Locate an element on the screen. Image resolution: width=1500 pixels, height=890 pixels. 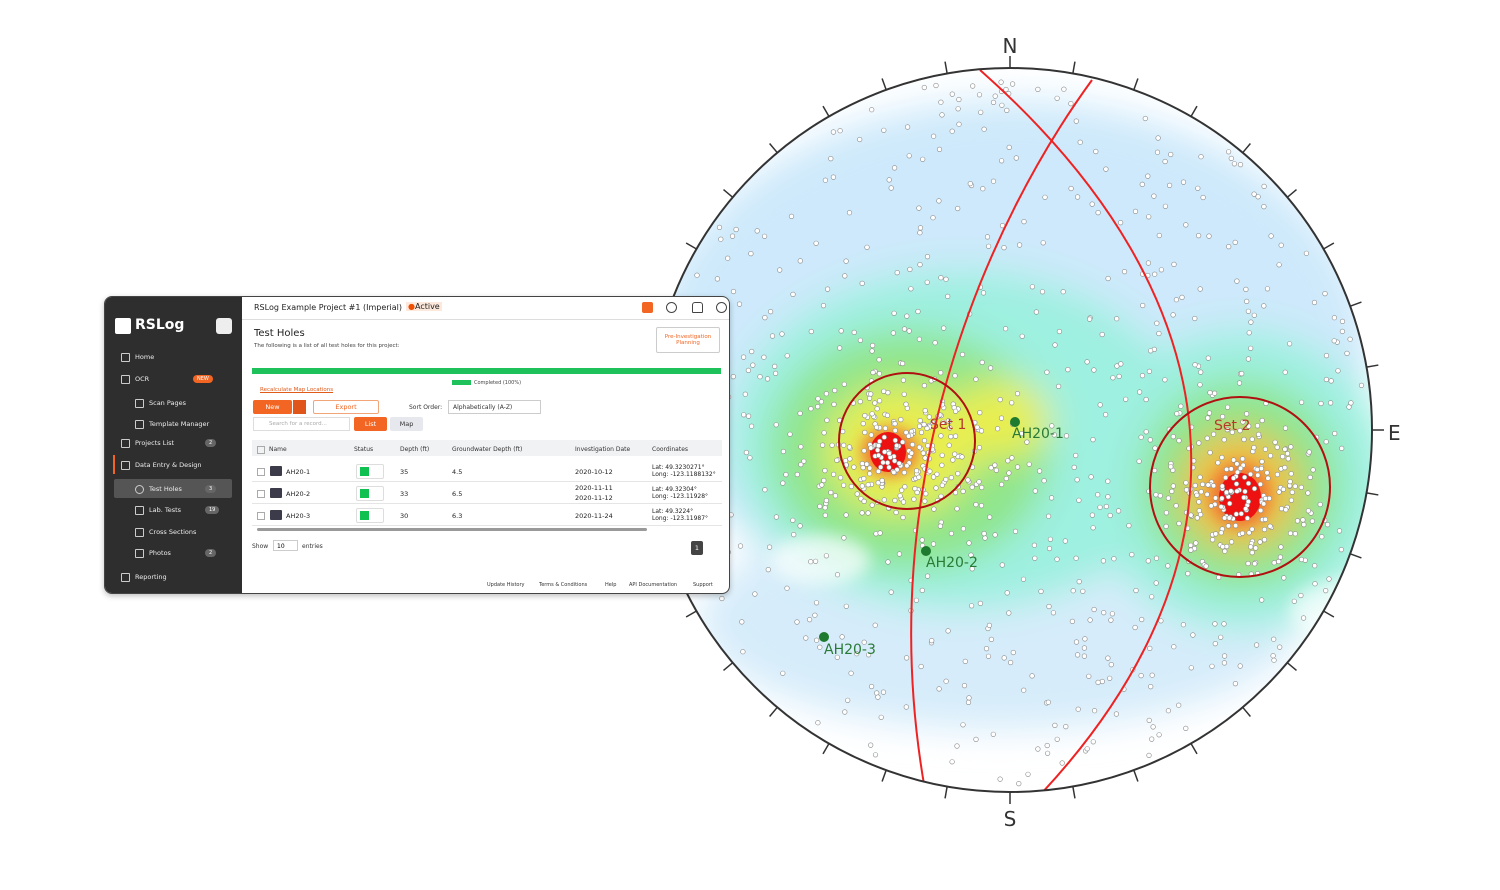
recalc-link: Recalculate Map Locations is located at coordinates (297, 390).